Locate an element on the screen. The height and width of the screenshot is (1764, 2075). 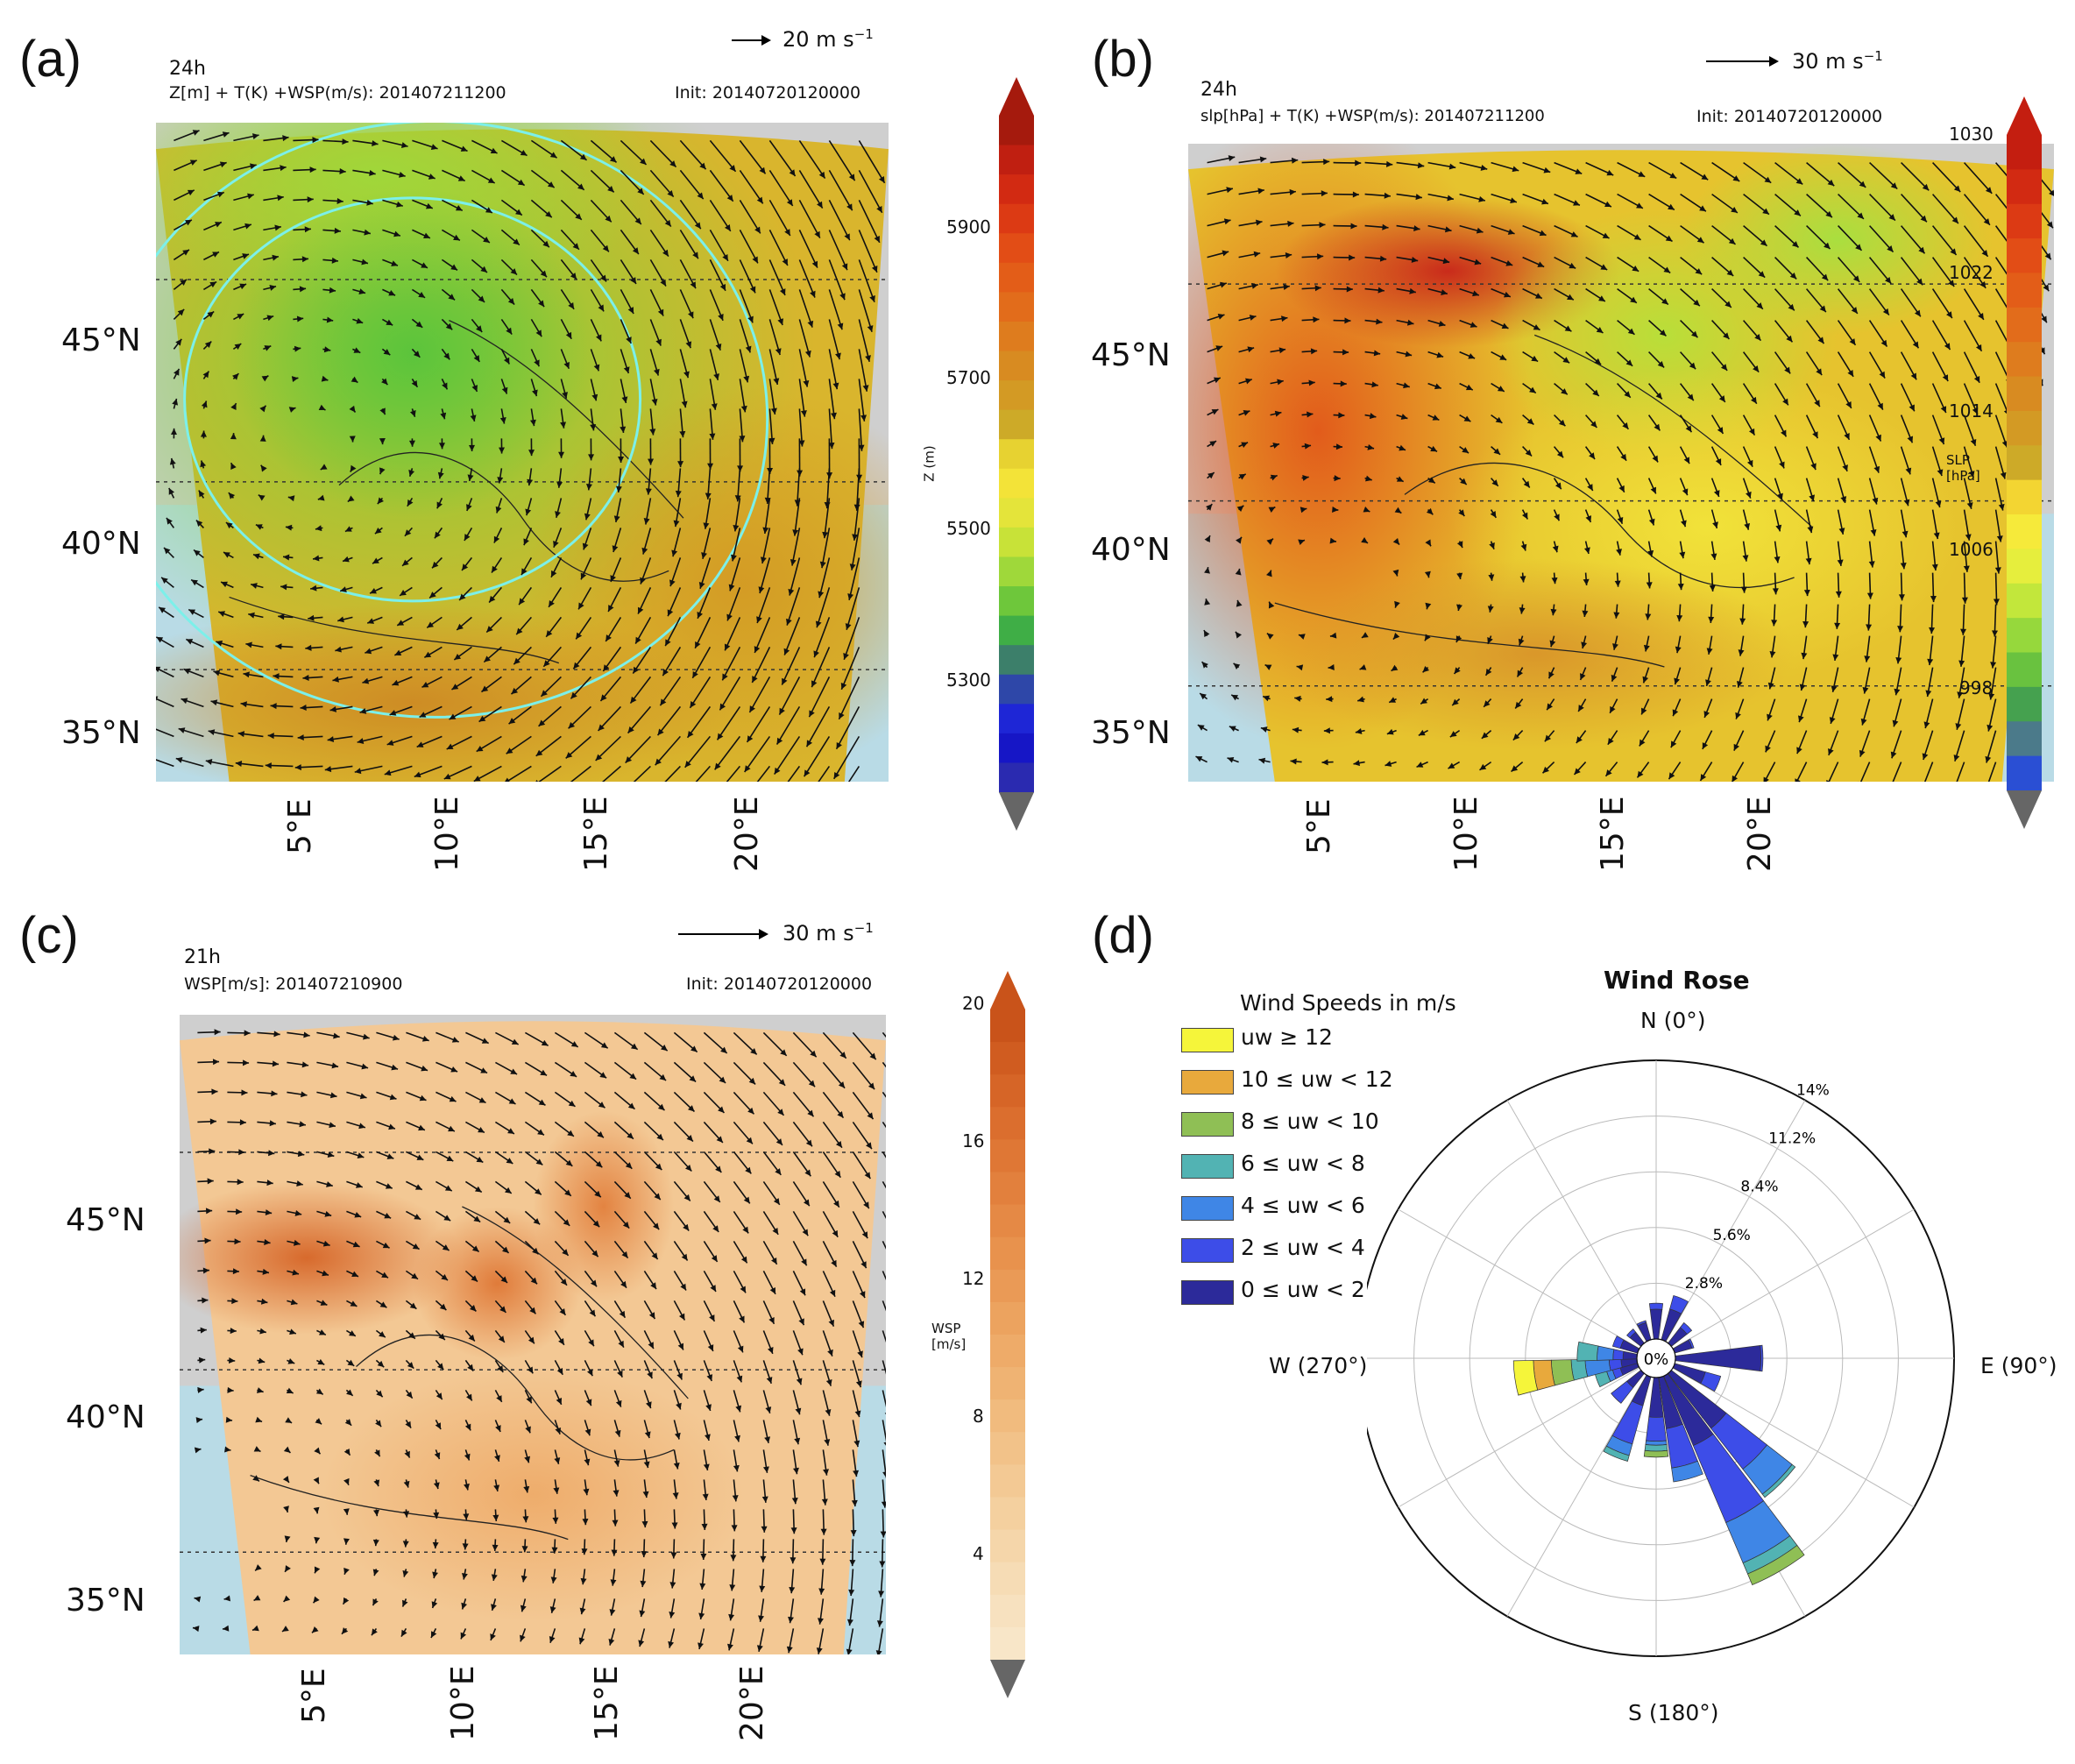
panel-c-title: WSP[m/s]: 201407210900 is located at coordinates (293, 984).